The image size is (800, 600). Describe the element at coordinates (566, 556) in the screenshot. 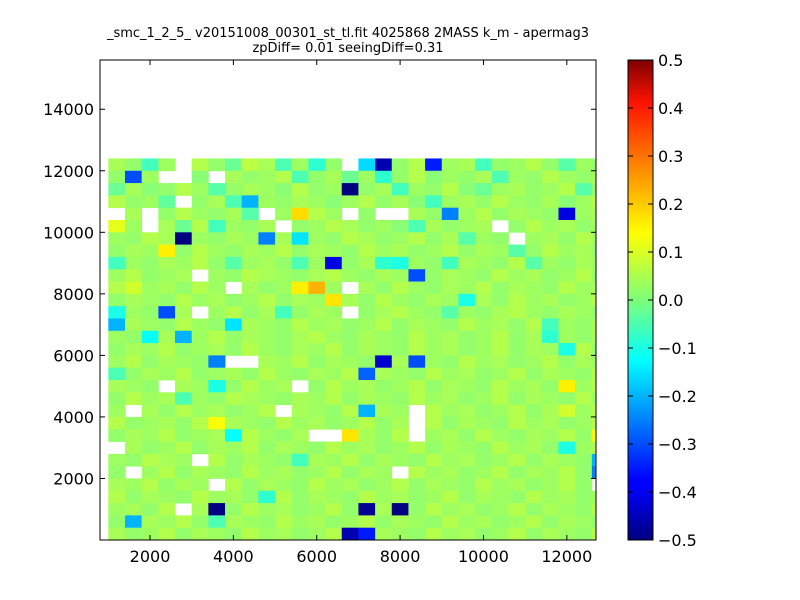

I see `x-tick-label: 12000` at that location.